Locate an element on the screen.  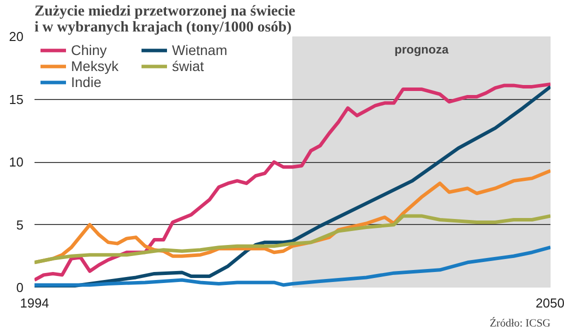
legend-label: świat is located at coordinates (188, 66).